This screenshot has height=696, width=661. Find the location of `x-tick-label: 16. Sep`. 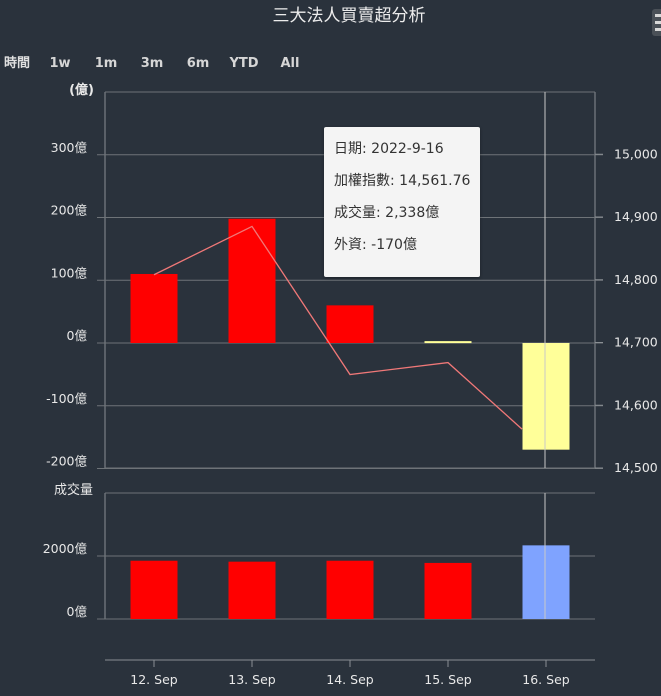

x-tick-label: 16. Sep is located at coordinates (545, 679).